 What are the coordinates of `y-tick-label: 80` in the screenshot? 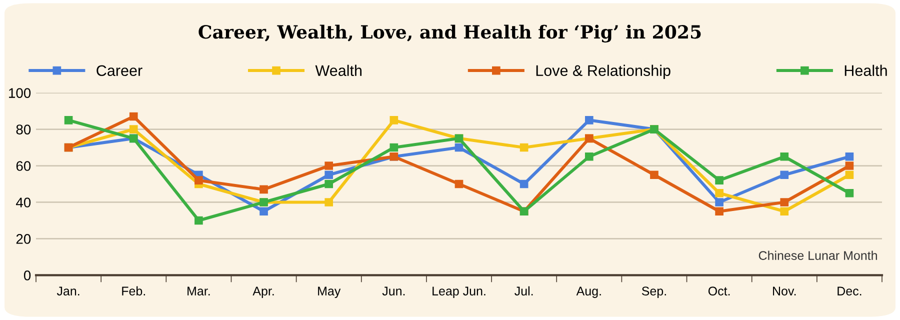 It's located at (23, 129).